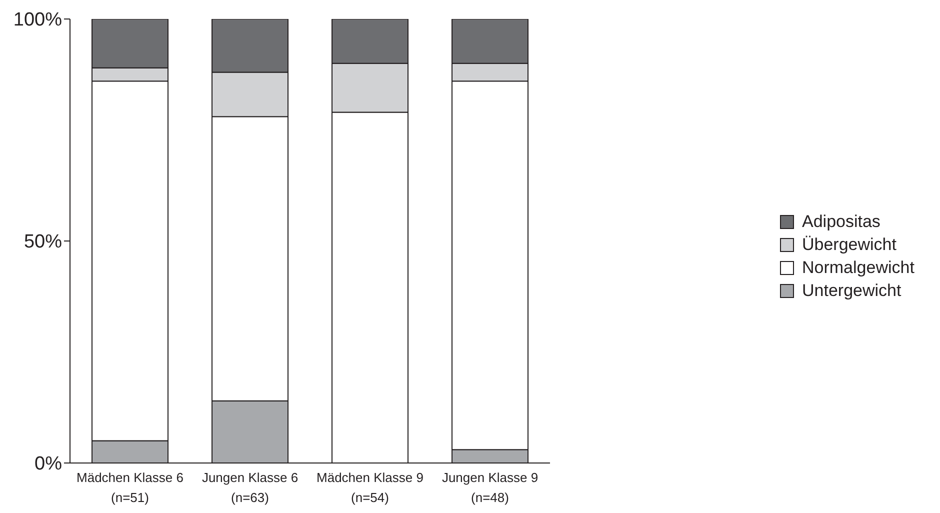 This screenshot has width=940, height=513. I want to click on y-tick-label: 0%, so click(48, 464).